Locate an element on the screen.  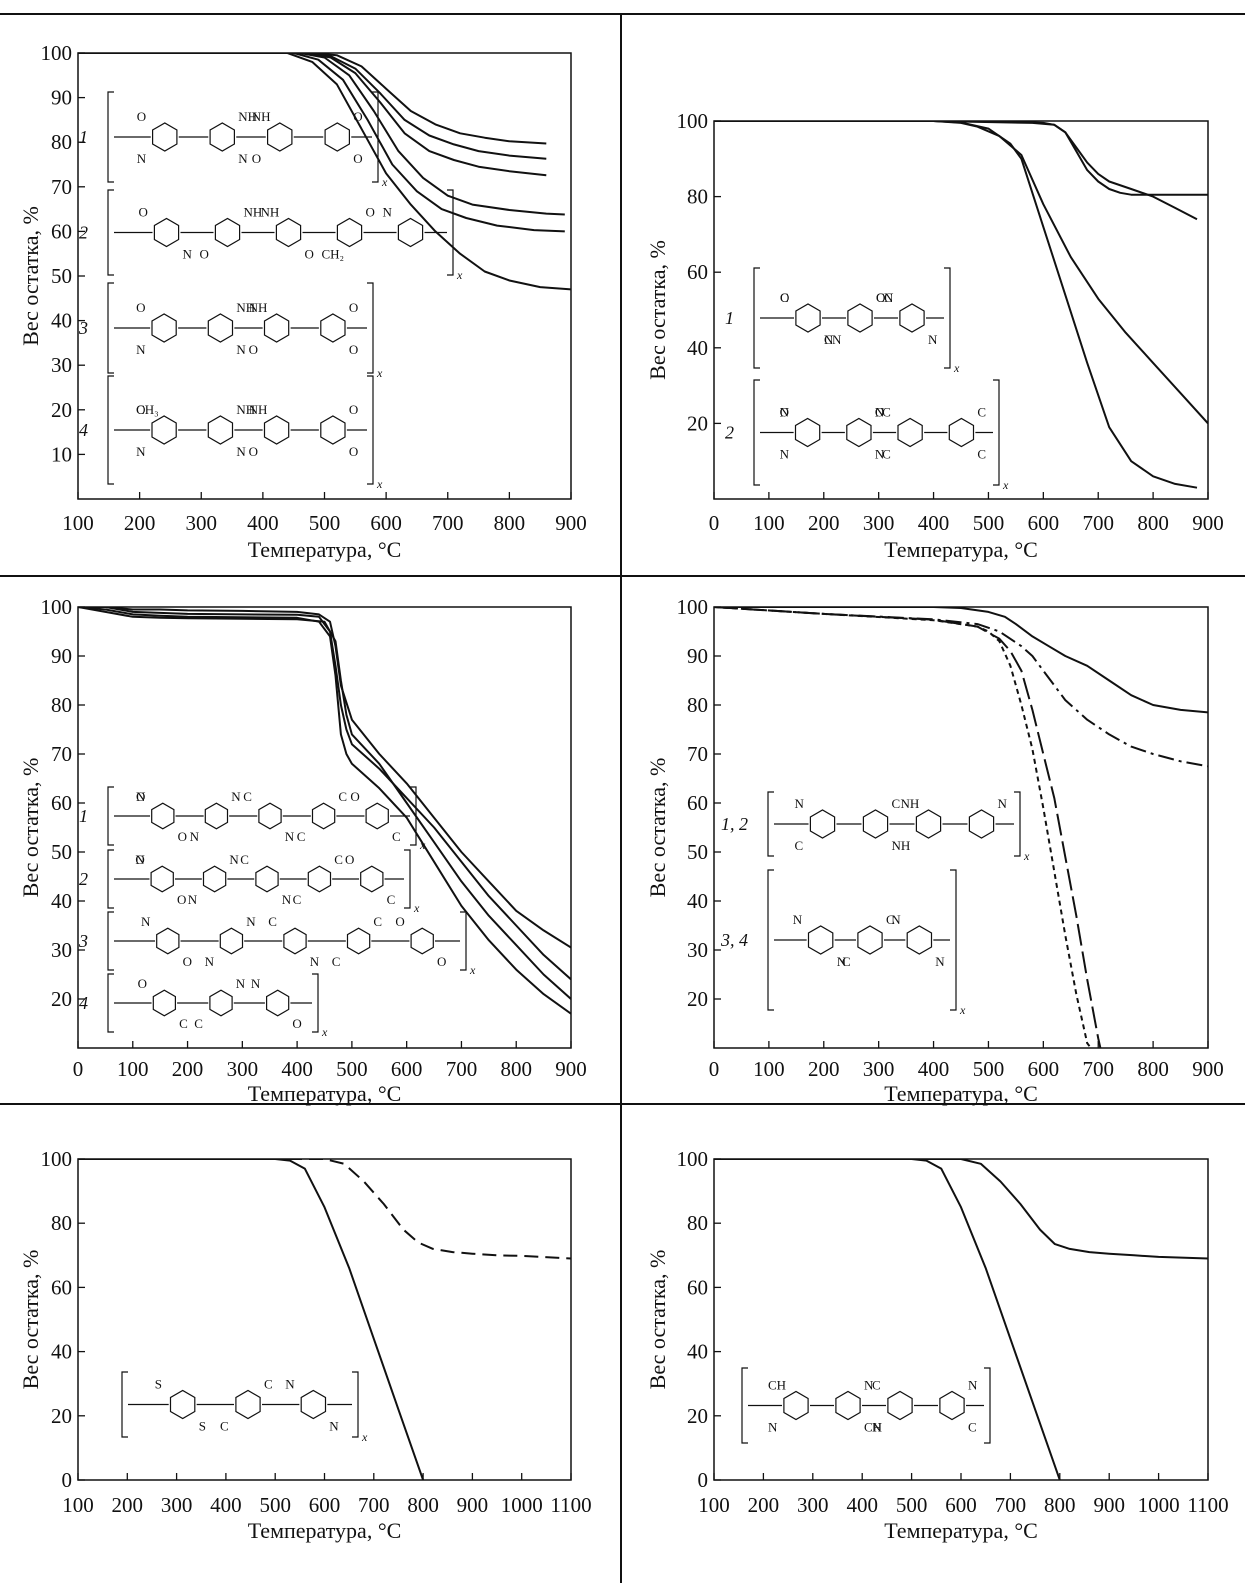
y-tick-label: 70 is located at coordinates (61, 187).